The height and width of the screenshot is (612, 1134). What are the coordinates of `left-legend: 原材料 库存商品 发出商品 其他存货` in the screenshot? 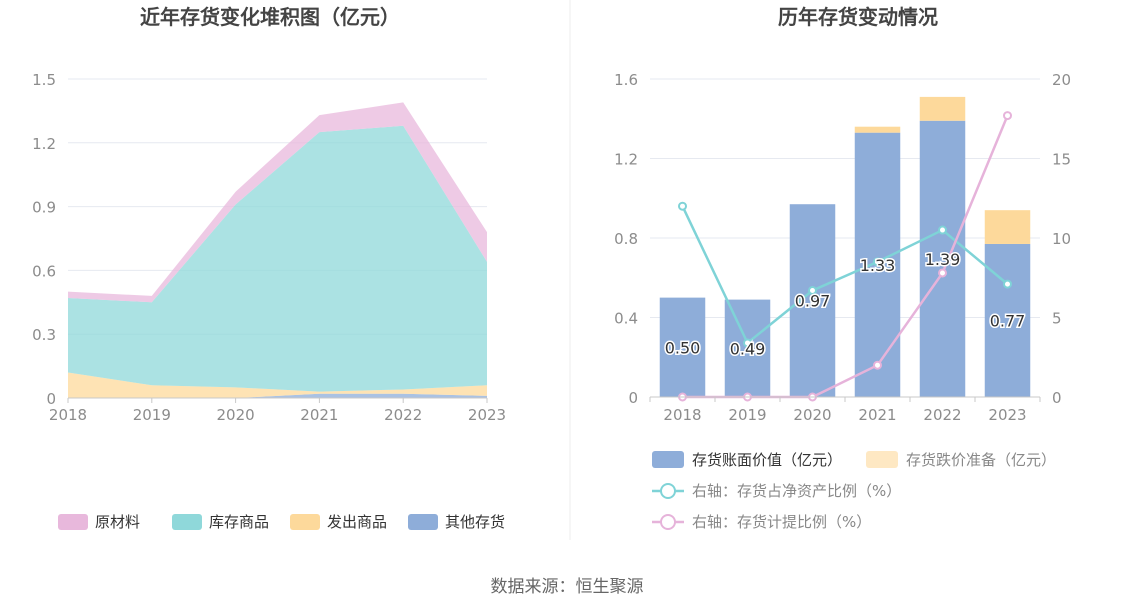 It's located at (281, 522).